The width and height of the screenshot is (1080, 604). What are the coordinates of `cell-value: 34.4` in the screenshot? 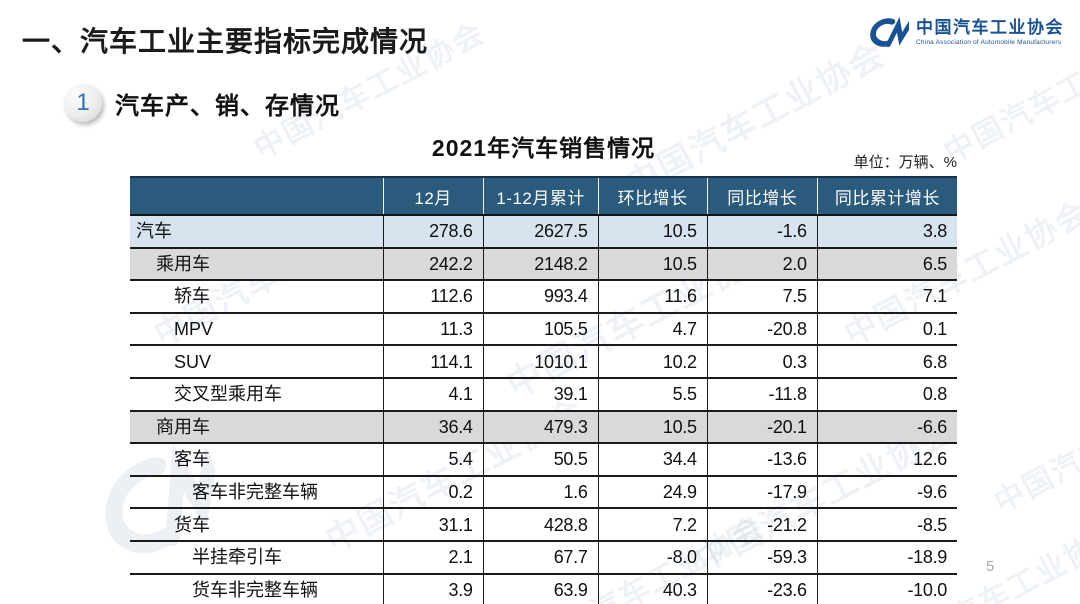 It's located at (652, 460).